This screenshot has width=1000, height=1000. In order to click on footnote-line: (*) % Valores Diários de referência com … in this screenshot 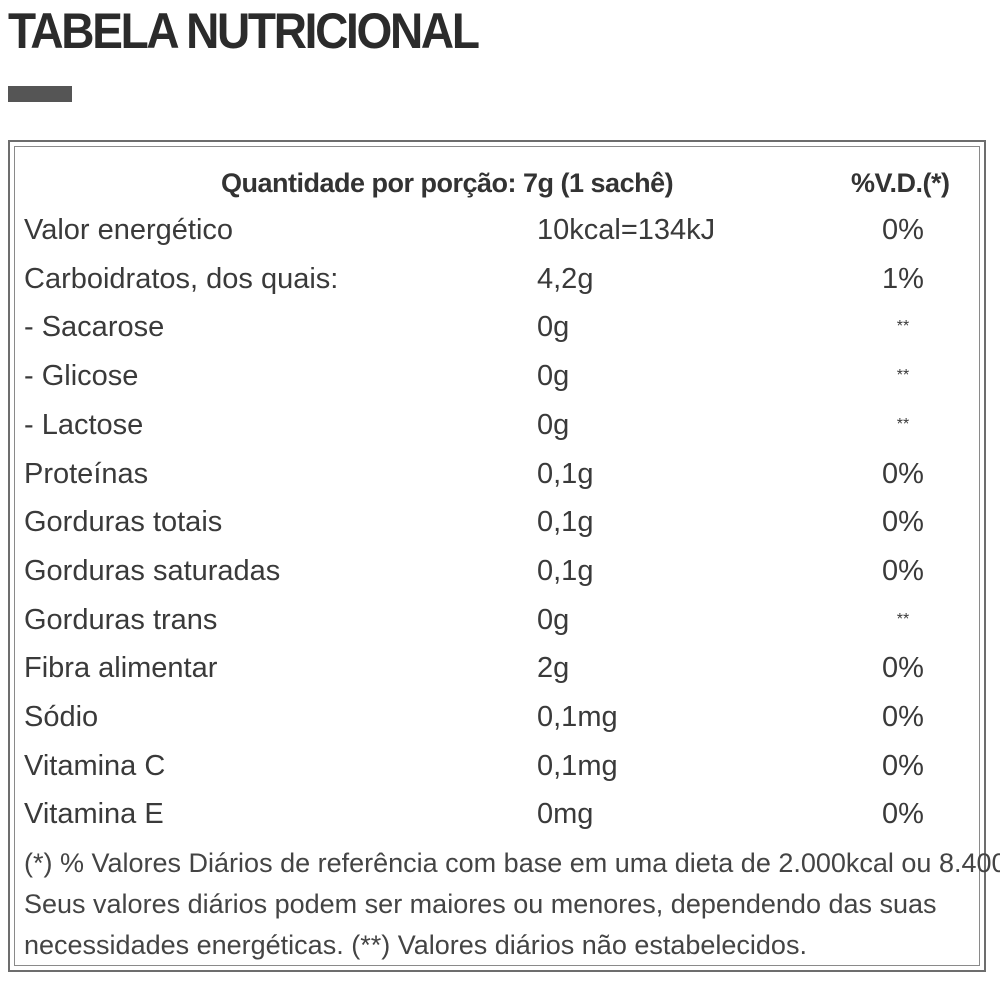, I will do `click(512, 863)`.